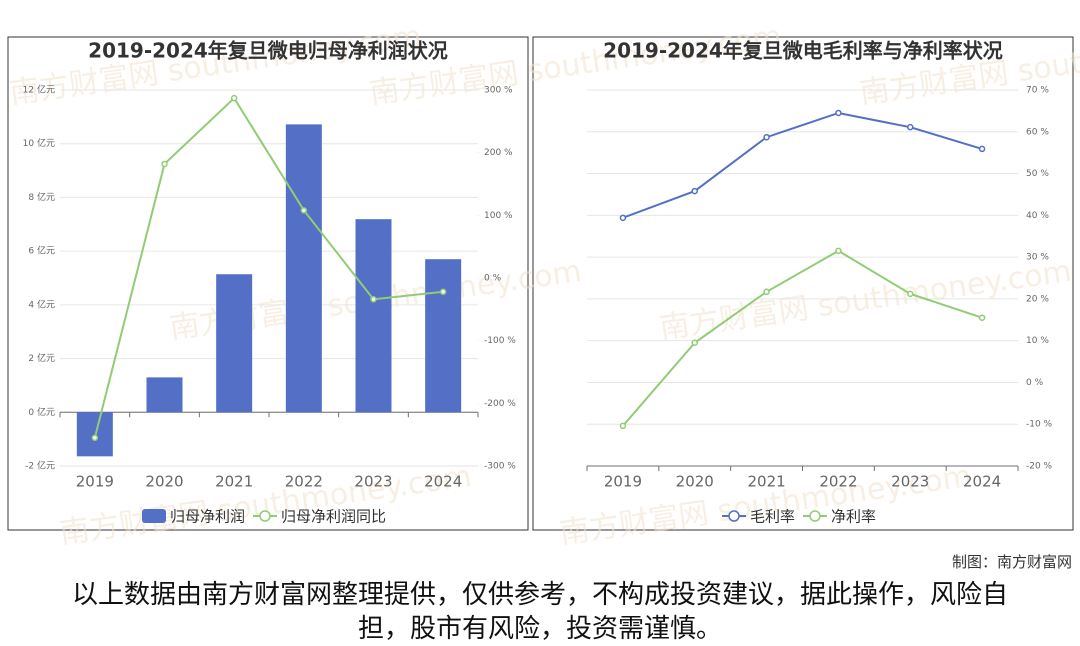 Image resolution: width=1080 pixels, height=646 pixels. Describe the element at coordinates (1039, 467) in the screenshot. I see `y-tick-label: -20 %` at that location.